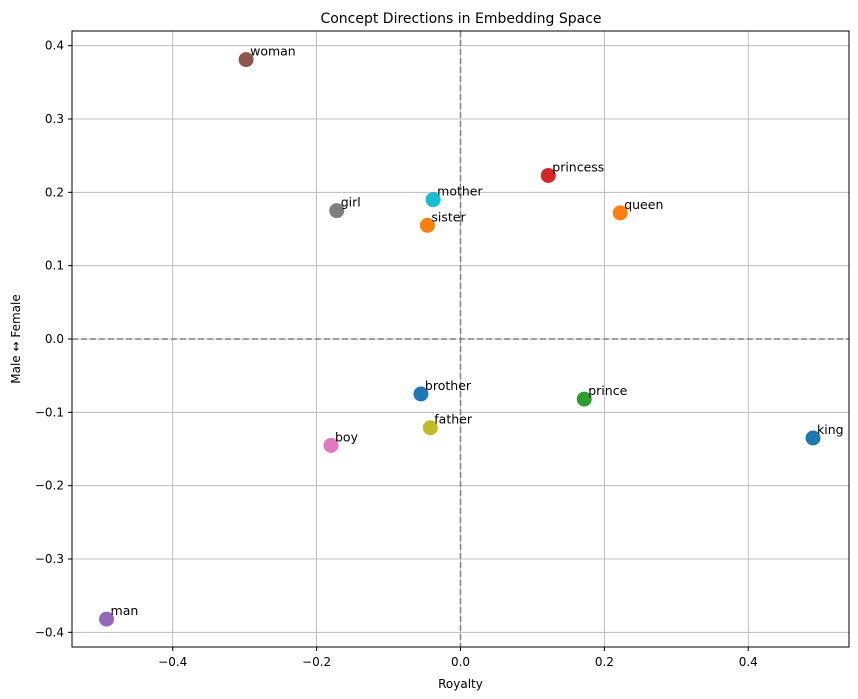  Describe the element at coordinates (351, 202) in the screenshot. I see `point-label-girl: girl` at that location.